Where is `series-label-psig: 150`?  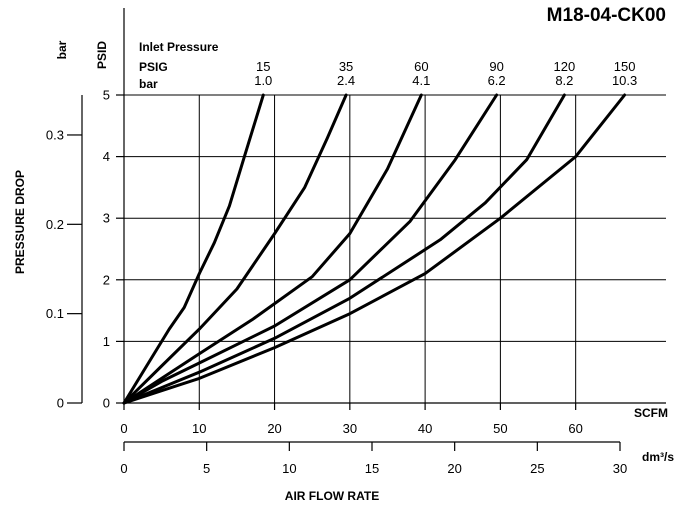 series-label-psig: 150 is located at coordinates (625, 66).